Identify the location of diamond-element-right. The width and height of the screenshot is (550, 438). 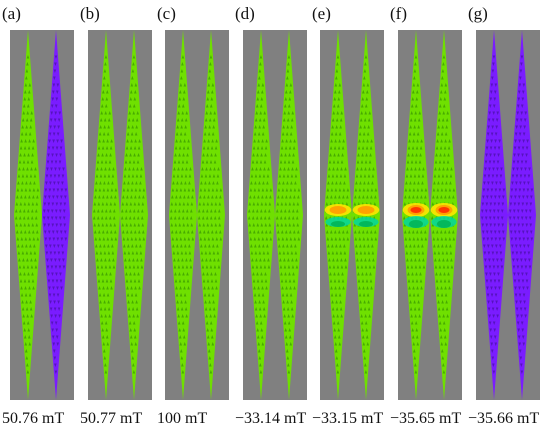
(522, 215).